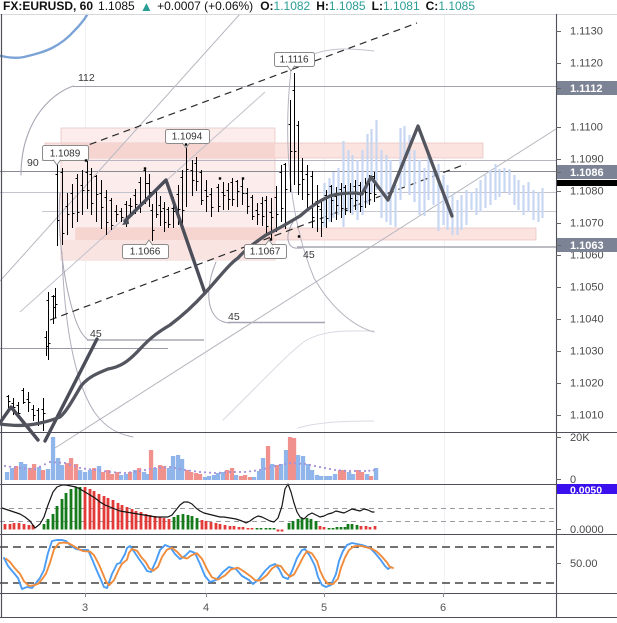  I want to click on svg-text: 1.1120, so click(586, 64).